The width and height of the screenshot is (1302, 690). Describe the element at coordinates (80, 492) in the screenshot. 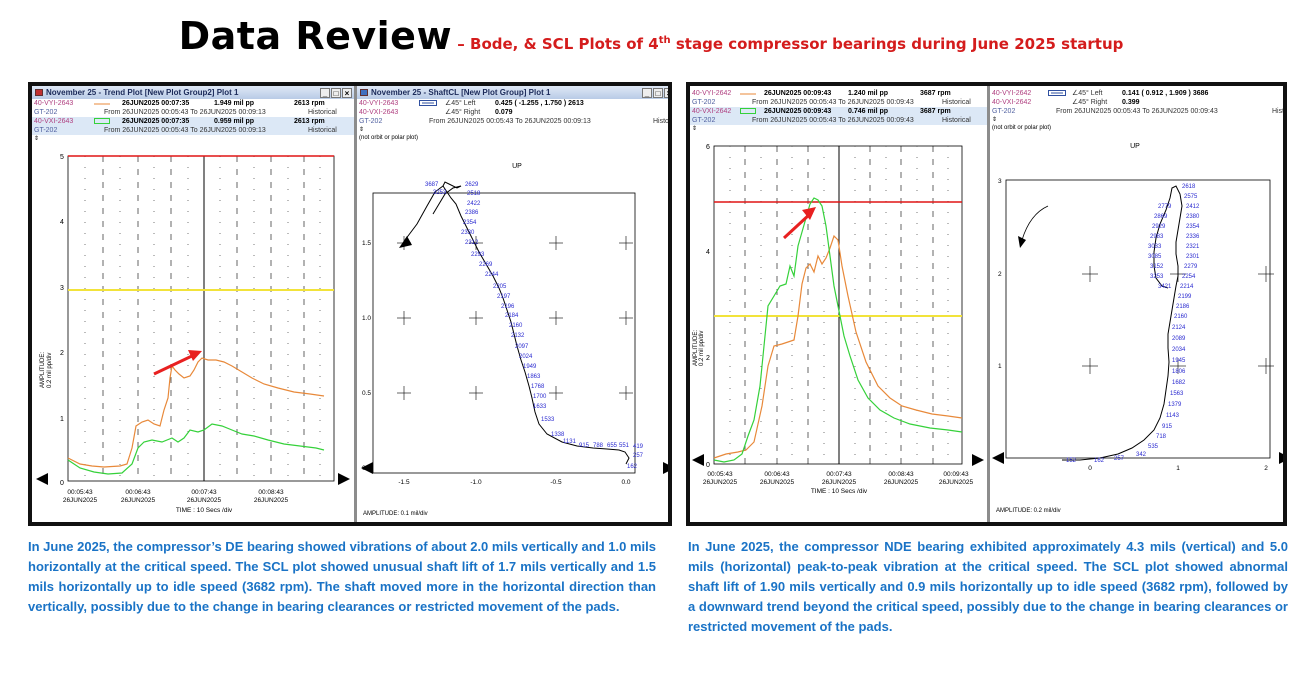

I see `x-tick-time: 00:05:43` at that location.